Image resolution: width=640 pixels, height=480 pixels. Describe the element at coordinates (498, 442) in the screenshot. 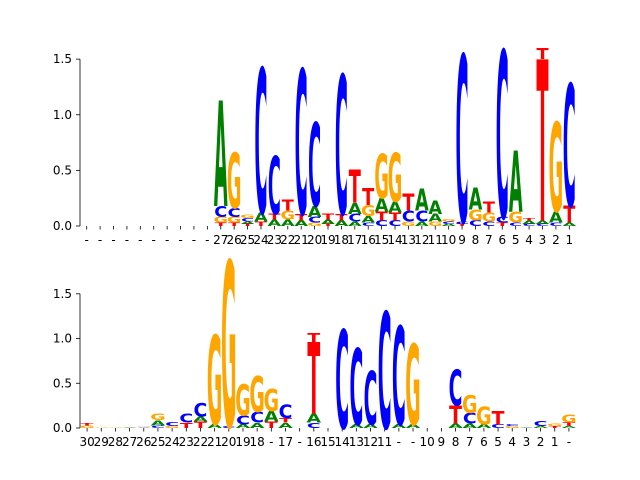

I see `x-tick-label: 5` at that location.